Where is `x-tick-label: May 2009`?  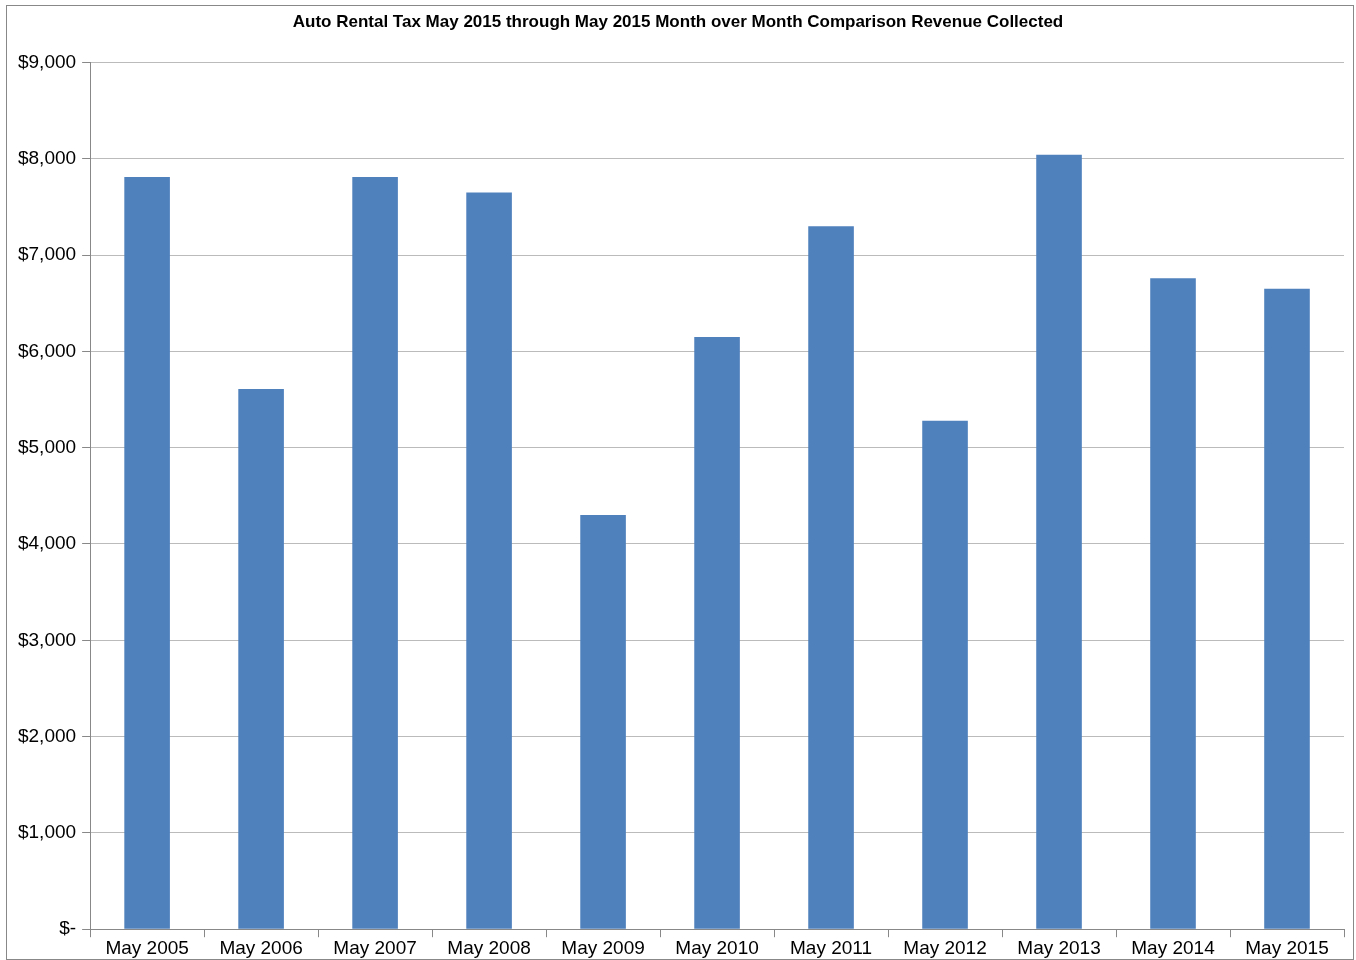 x-tick-label: May 2009 is located at coordinates (603, 947).